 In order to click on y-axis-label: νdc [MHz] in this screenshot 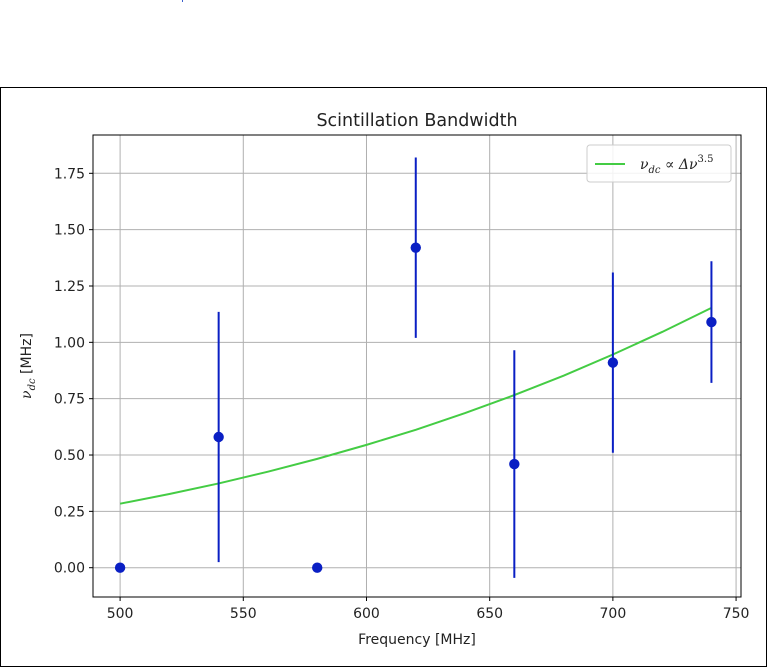, I will do `click(28, 366)`.